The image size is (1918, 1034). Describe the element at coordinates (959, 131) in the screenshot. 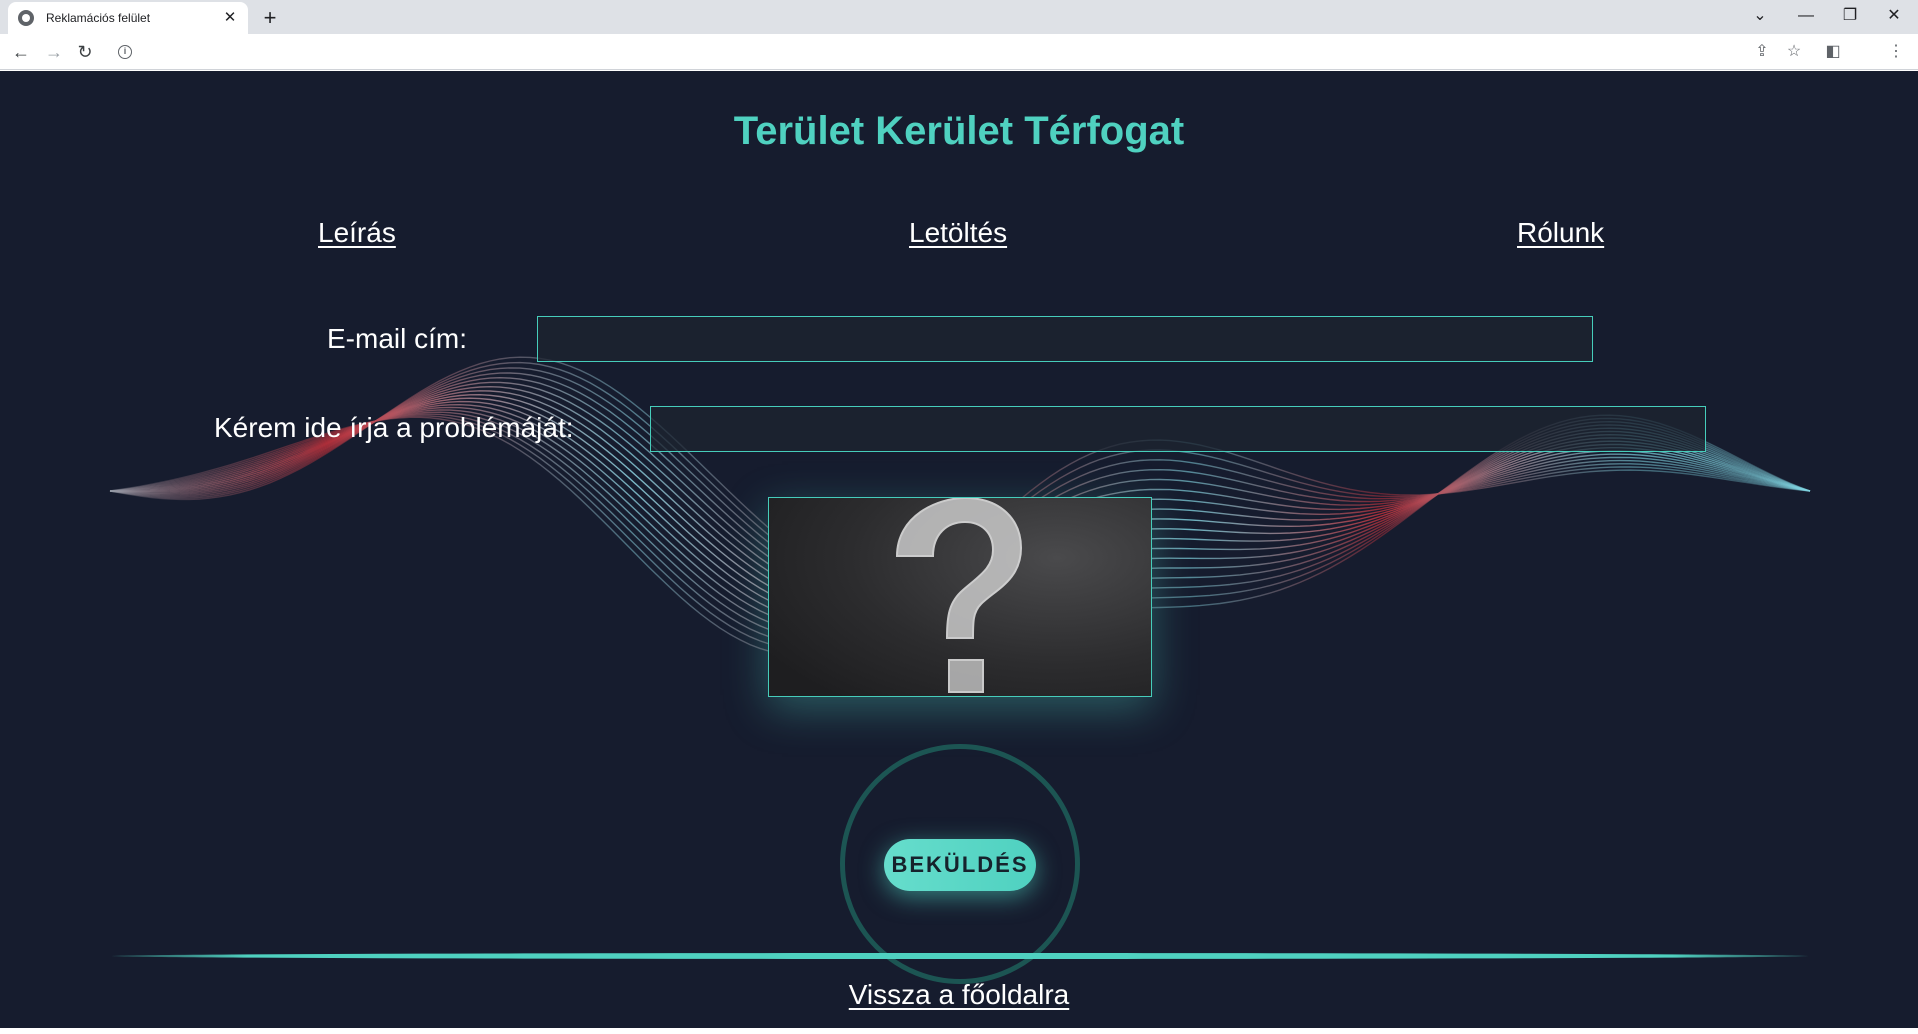

I see `page-title: Terület Kerület Térfogat` at that location.